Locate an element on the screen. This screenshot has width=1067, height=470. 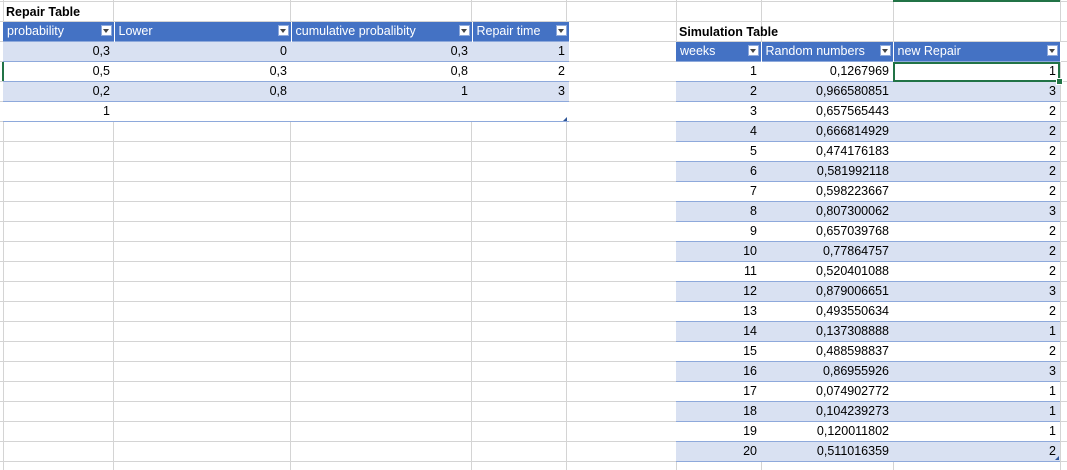
table-cell: 0,581992118 is located at coordinates (827, 171).